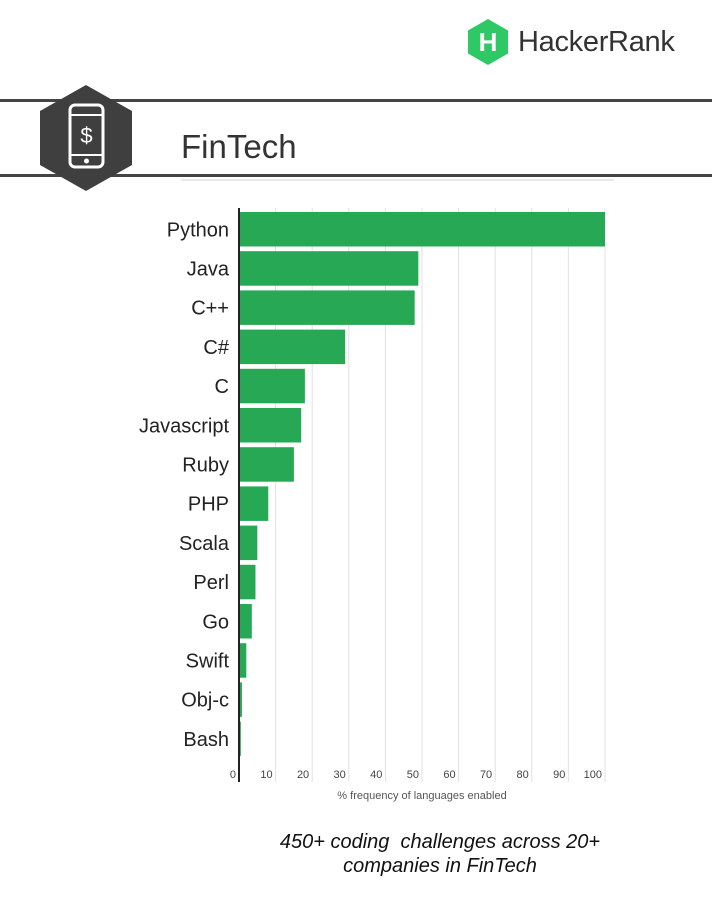 This screenshot has width=728, height=908. What do you see at coordinates (413, 775) in the screenshot?
I see `x-tick-label: 50` at bounding box center [413, 775].